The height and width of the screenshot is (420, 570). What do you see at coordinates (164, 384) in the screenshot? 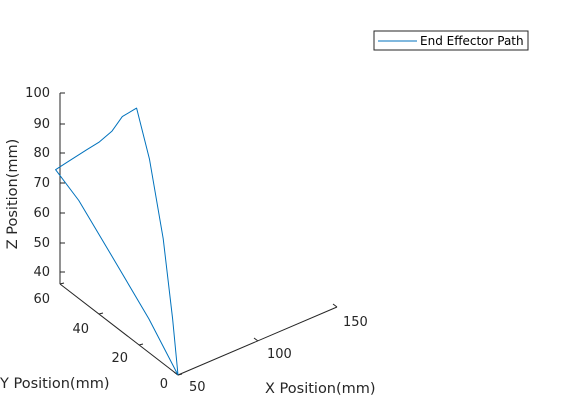
I see `y-tick-label: 0` at bounding box center [164, 384].